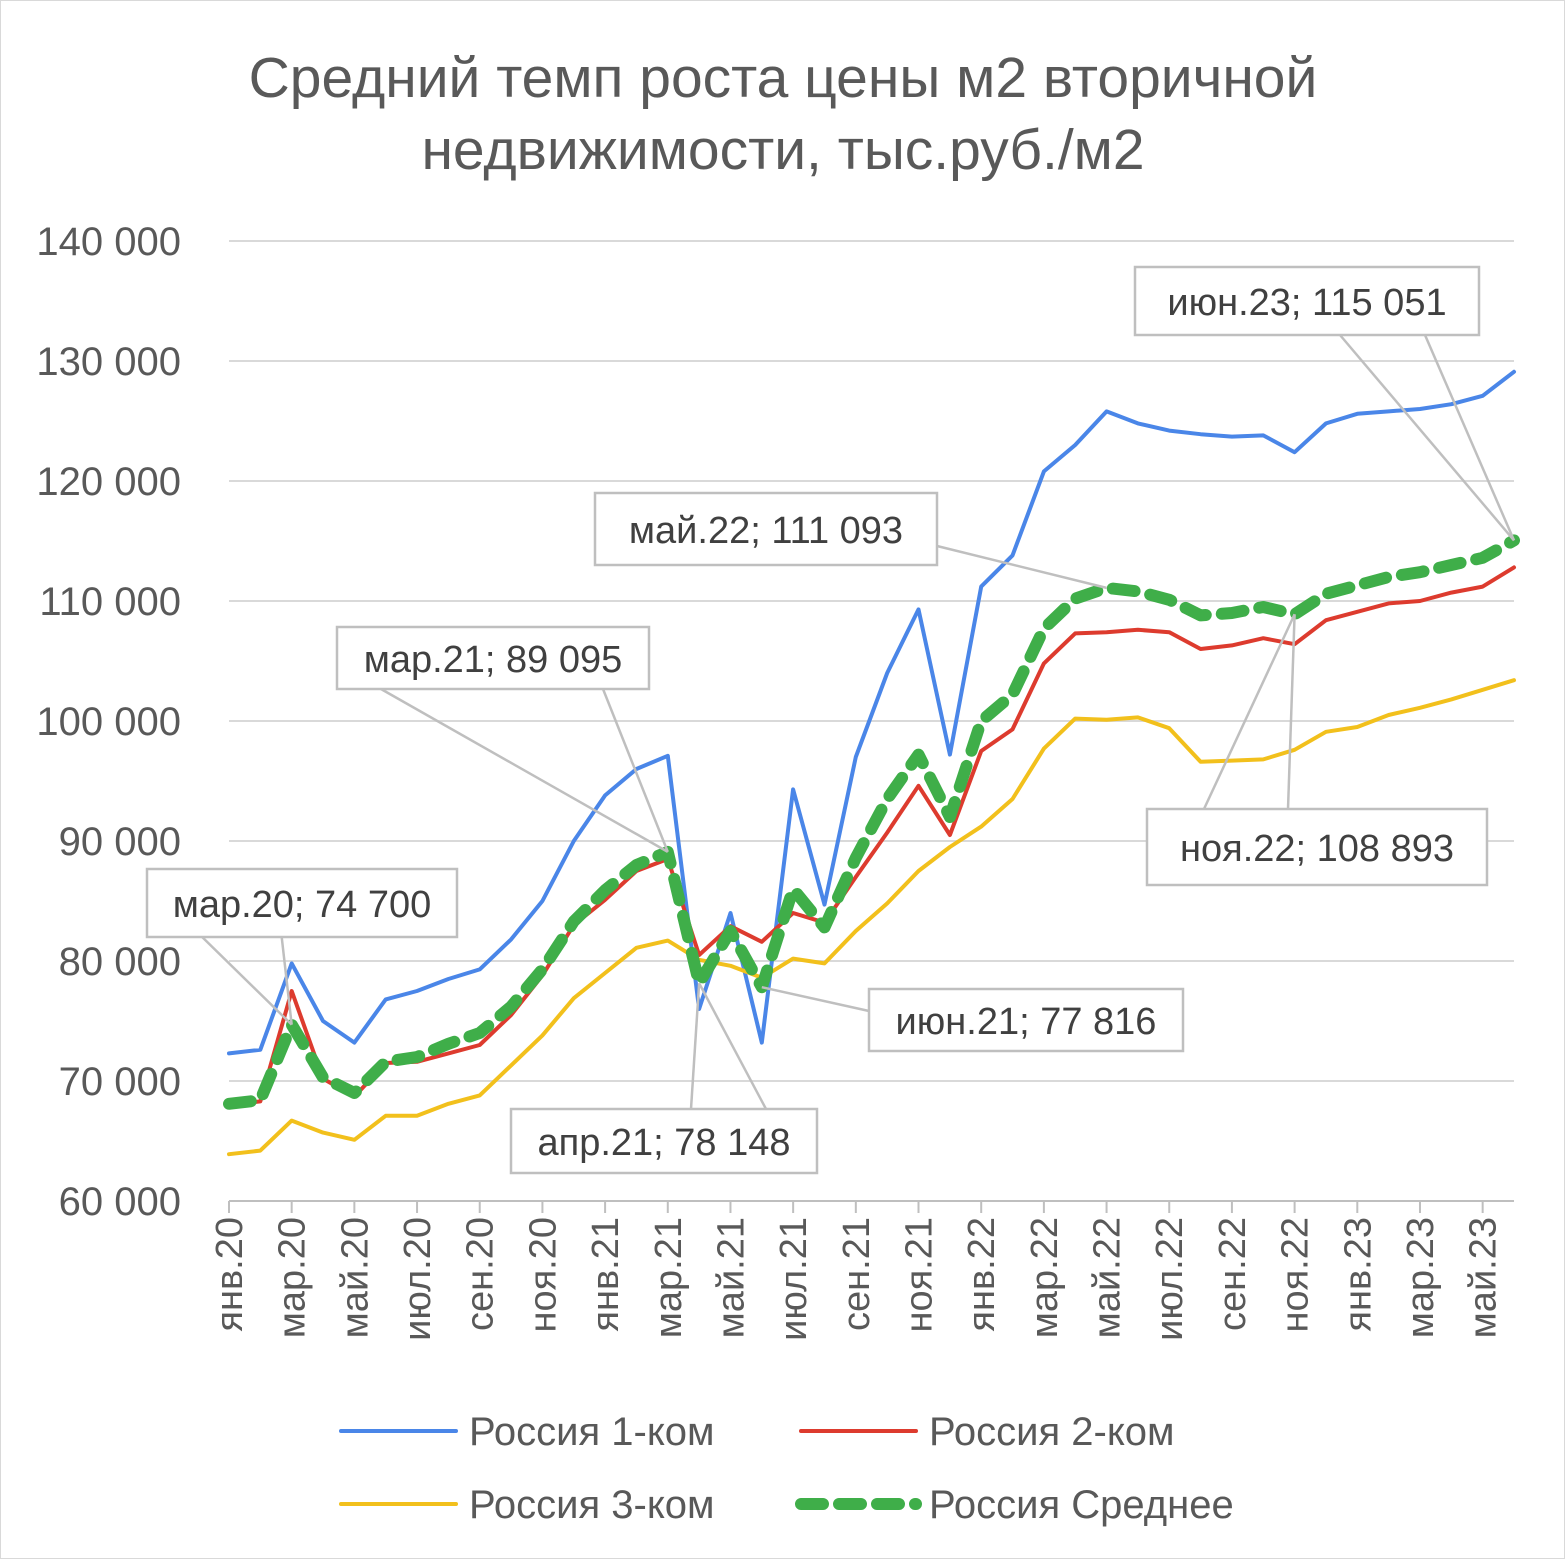  What do you see at coordinates (592, 1505) in the screenshot?
I see `legend-label: Россия 3-ком` at bounding box center [592, 1505].